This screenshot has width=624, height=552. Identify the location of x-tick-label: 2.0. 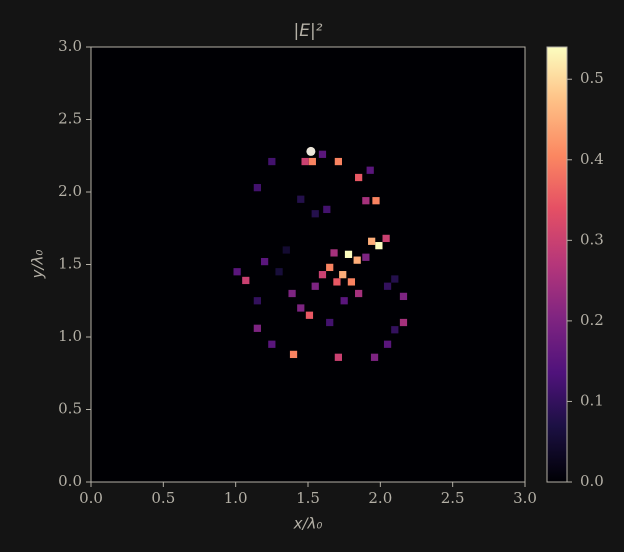
(380, 498).